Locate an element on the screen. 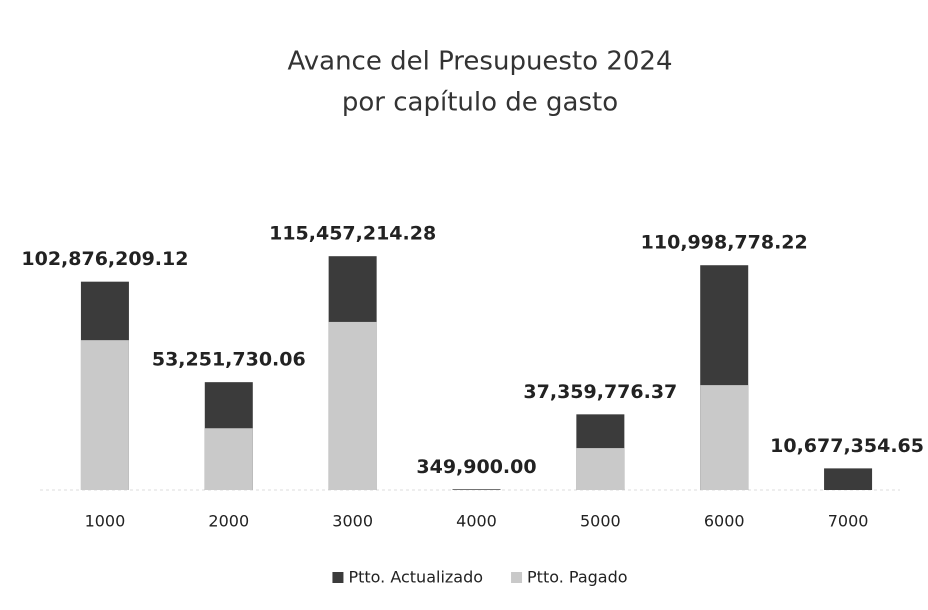 This screenshot has height=610, width=928. data-label: 110,998,778.22 is located at coordinates (724, 243).